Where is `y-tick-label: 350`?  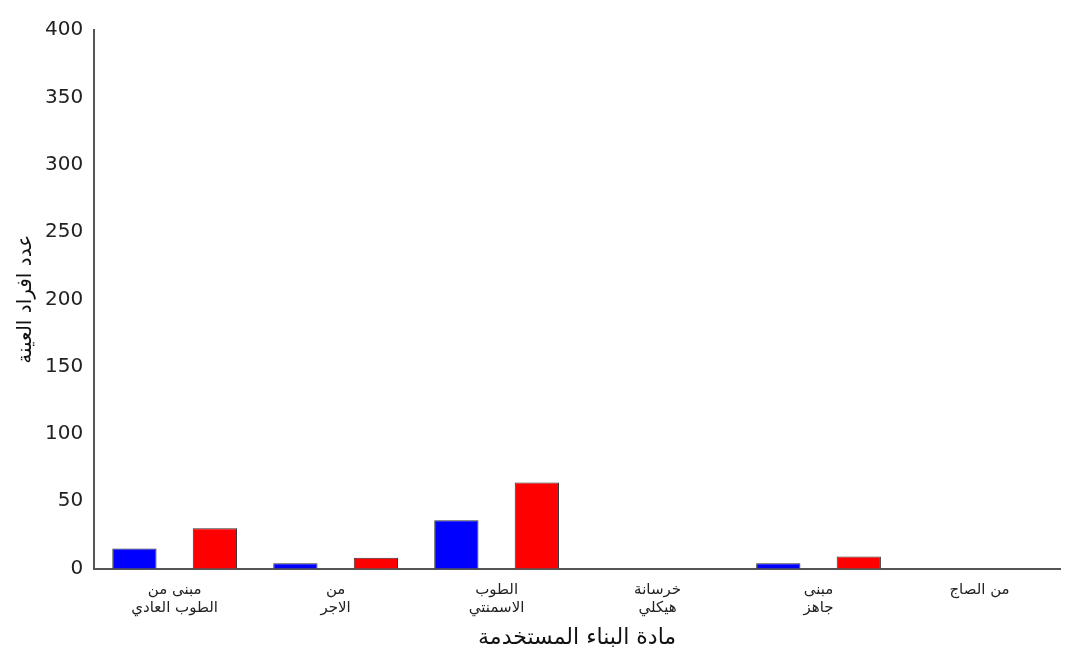
y-tick-label: 350 is located at coordinates (64, 95).